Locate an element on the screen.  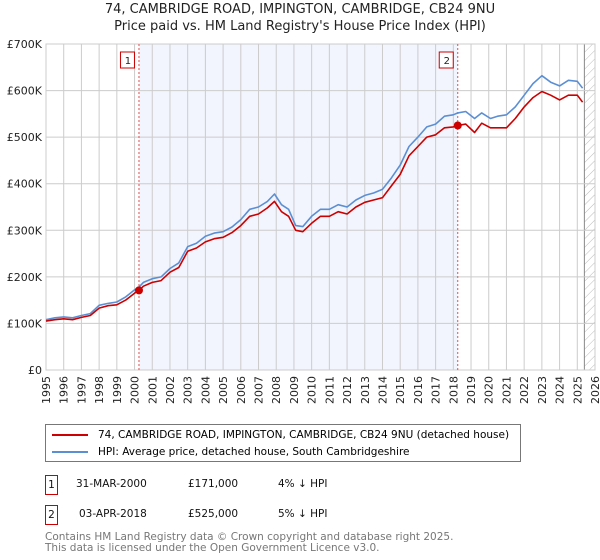
x-tick-label: 2014 is located at coordinates (382, 390).